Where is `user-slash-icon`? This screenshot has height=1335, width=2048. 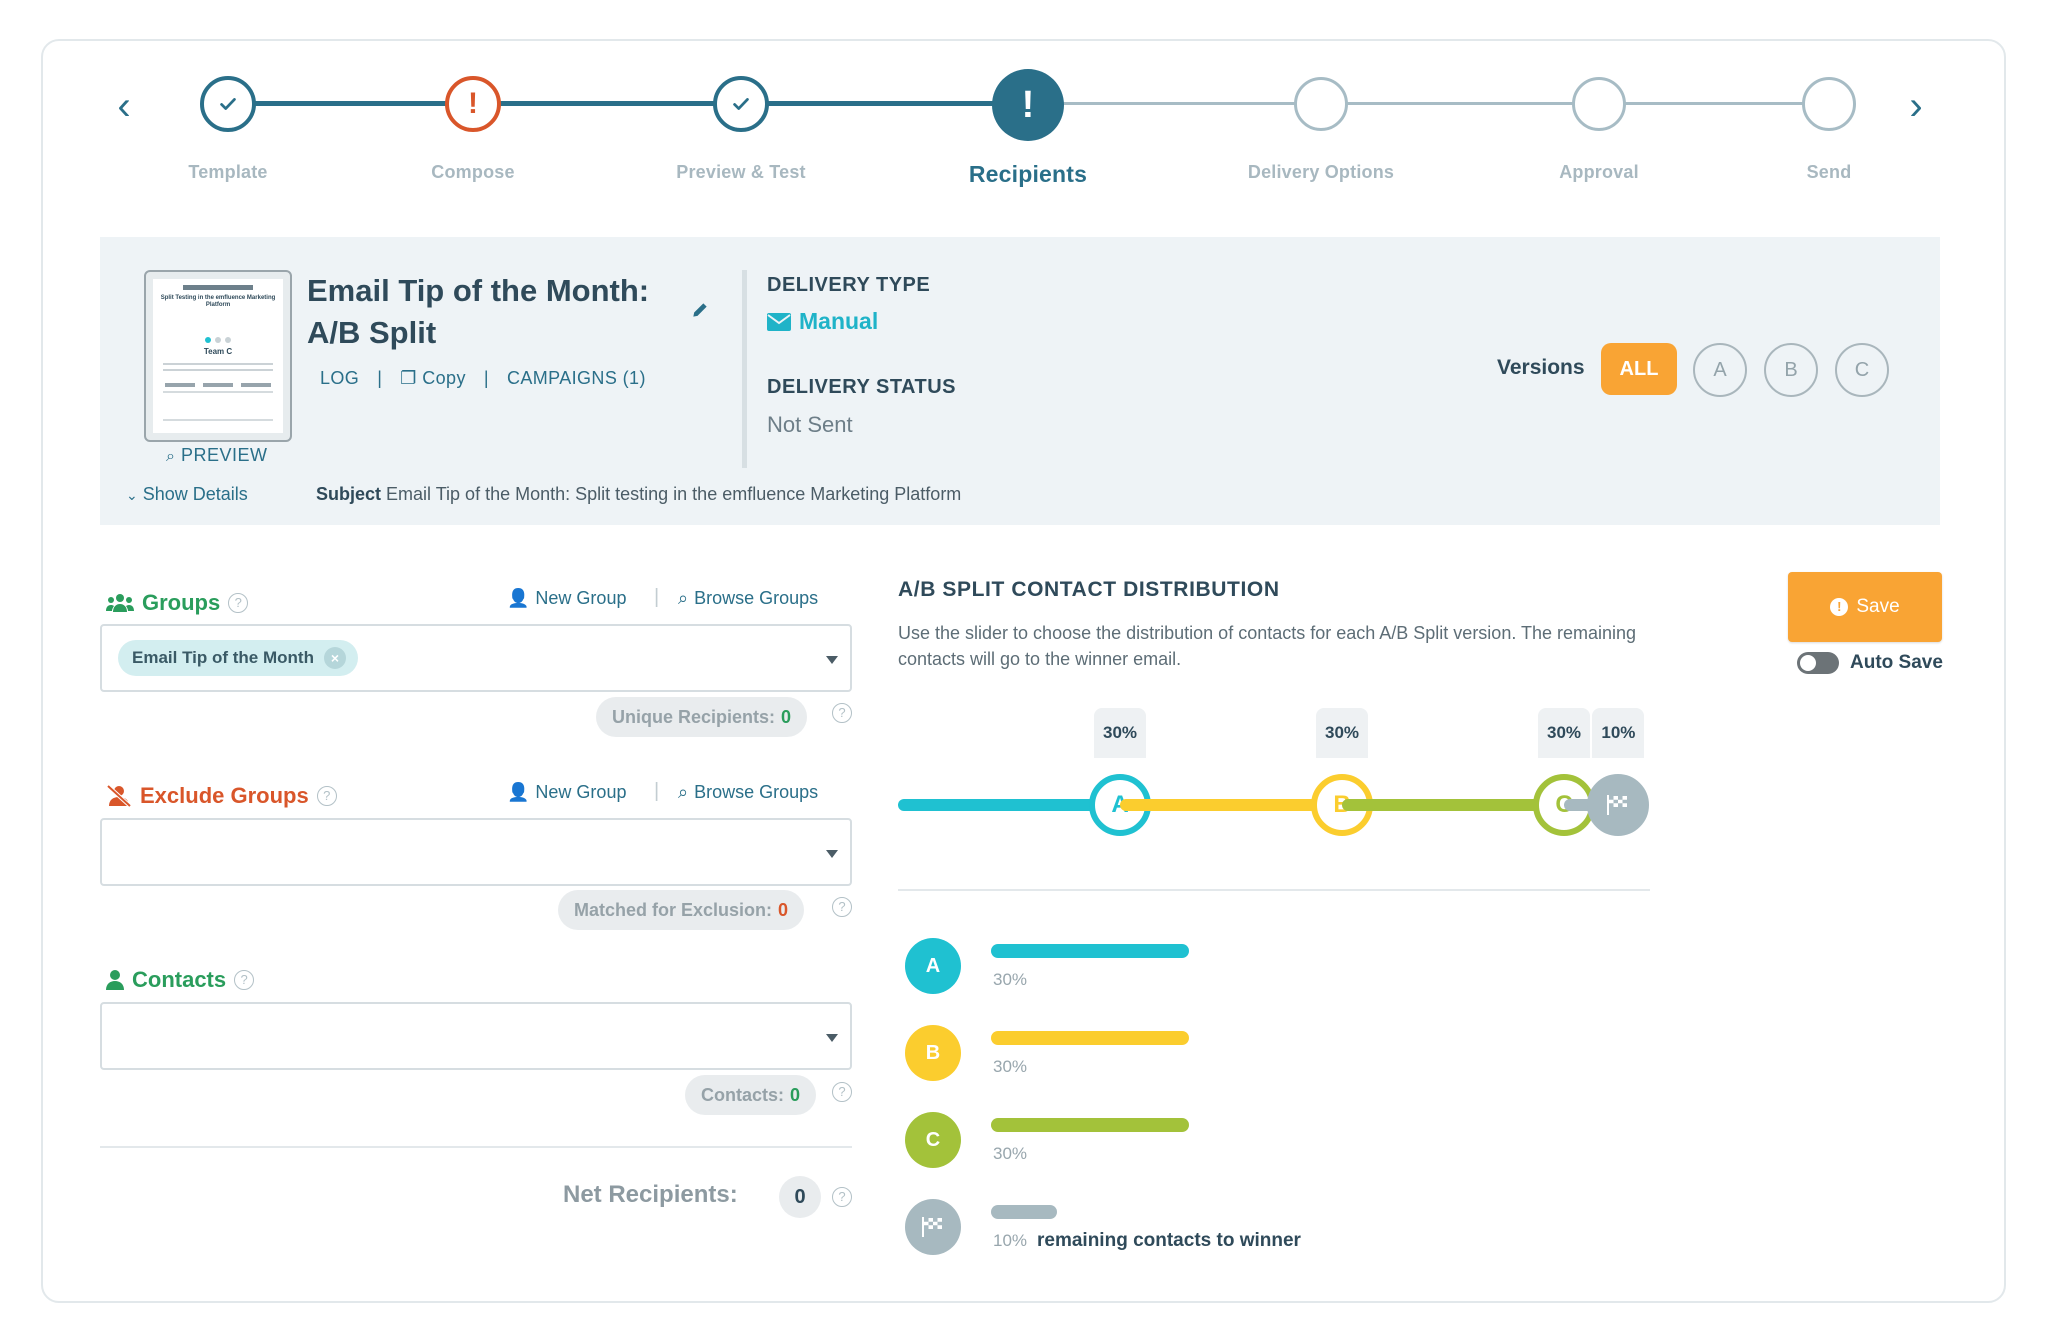
user-slash-icon is located at coordinates (119, 796).